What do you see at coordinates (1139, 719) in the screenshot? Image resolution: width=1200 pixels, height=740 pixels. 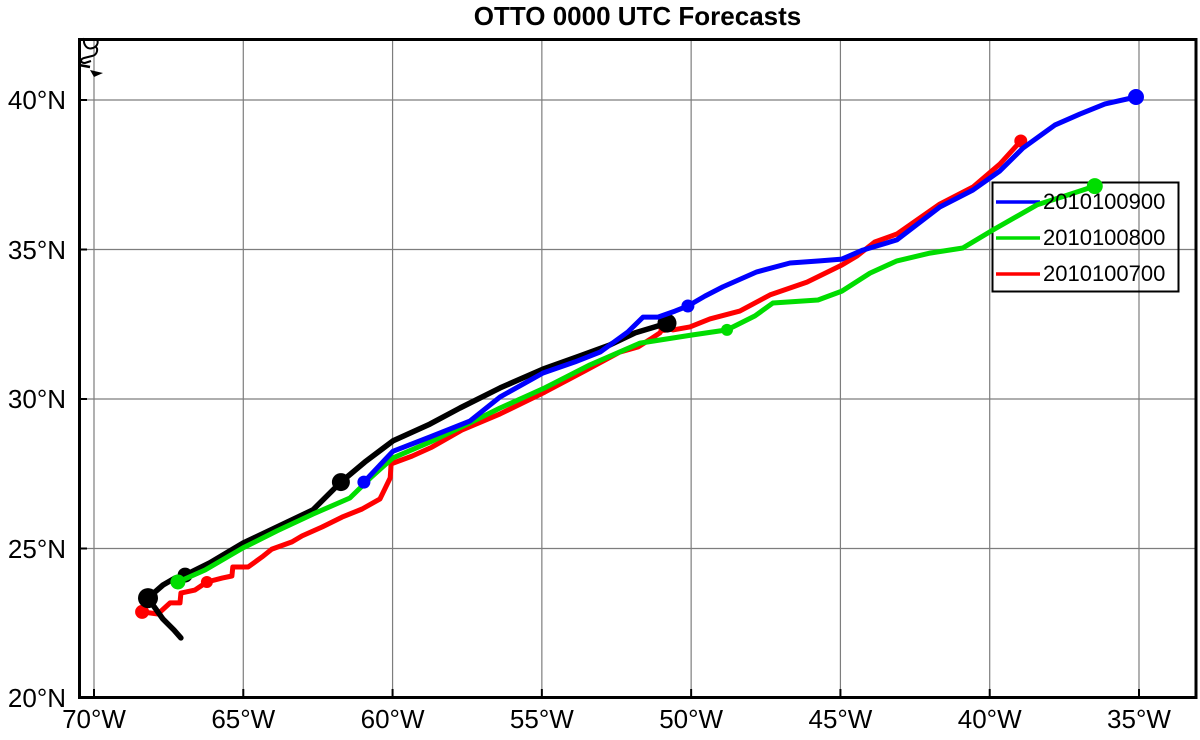 I see `x-tick-label-35w: 35°W` at bounding box center [1139, 719].